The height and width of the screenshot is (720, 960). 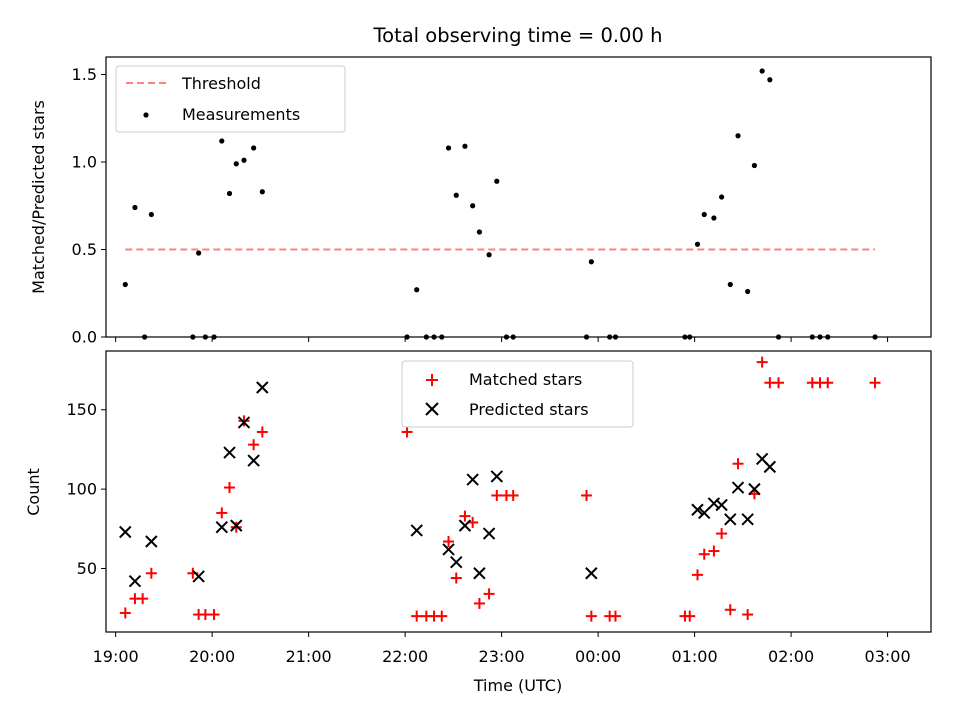 What do you see at coordinates (230, 99) in the screenshot?
I see `top-legend-box` at bounding box center [230, 99].